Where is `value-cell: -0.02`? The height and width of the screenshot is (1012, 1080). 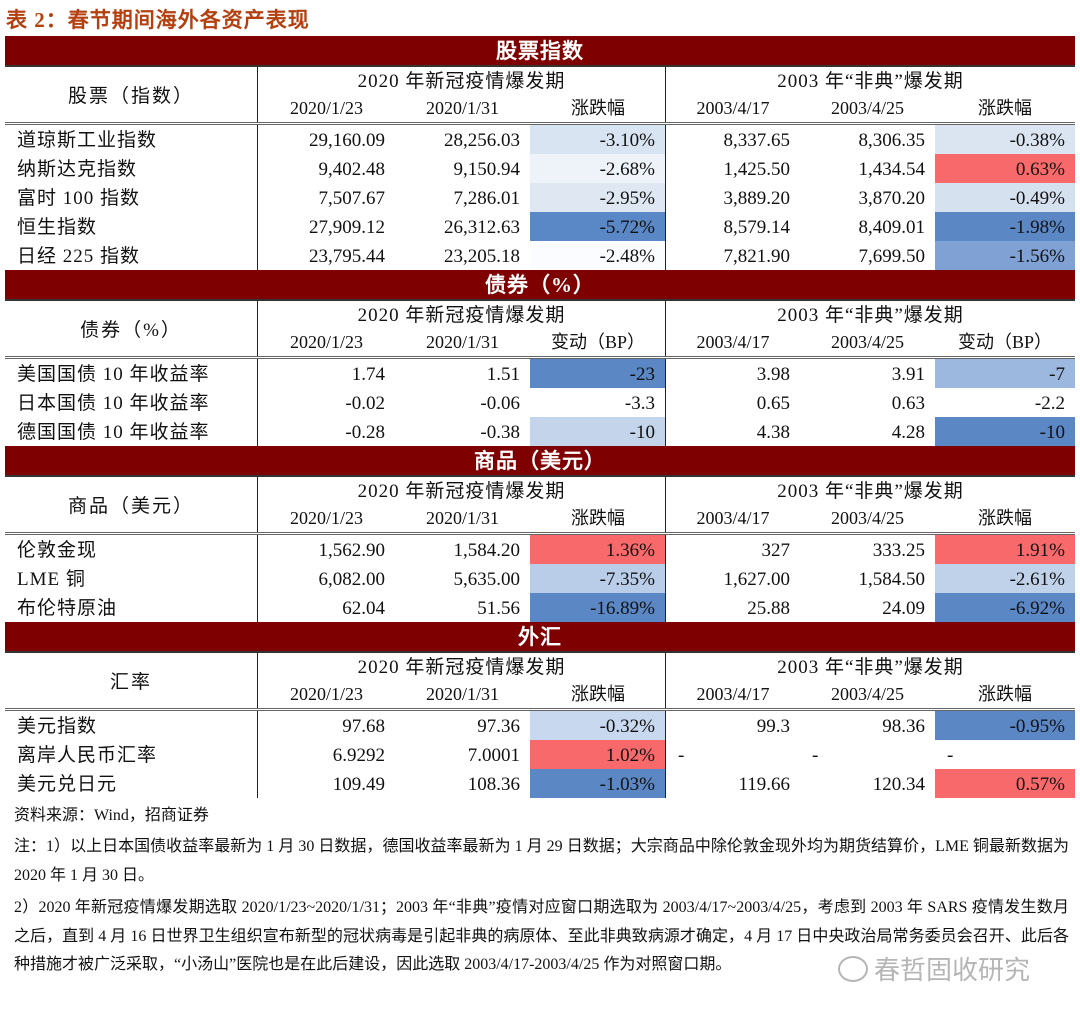 value-cell: -0.02 is located at coordinates (365, 403).